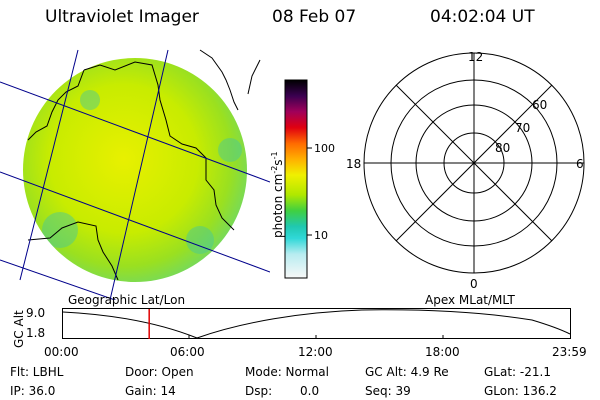  Describe the element at coordinates (502, 148) in the screenshot. I see `mlat-label-80: 80` at that location.